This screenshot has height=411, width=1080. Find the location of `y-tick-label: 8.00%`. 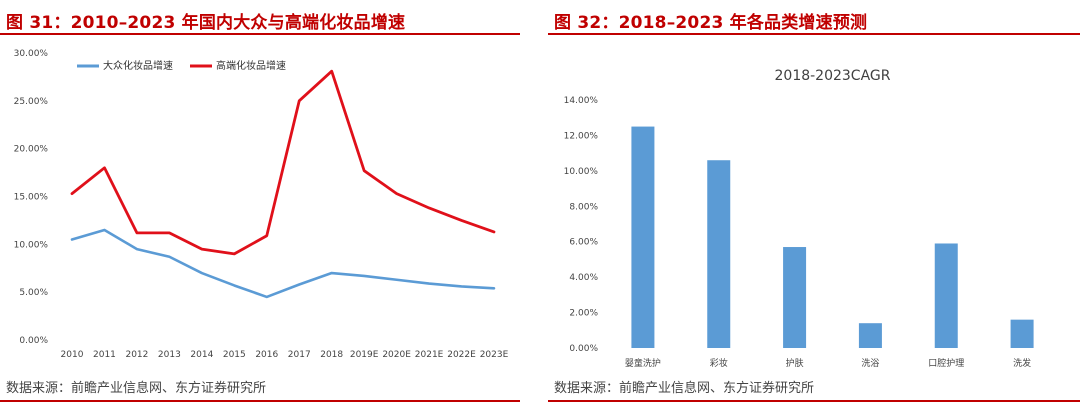

y-tick-label: 8.00% is located at coordinates (583, 207).